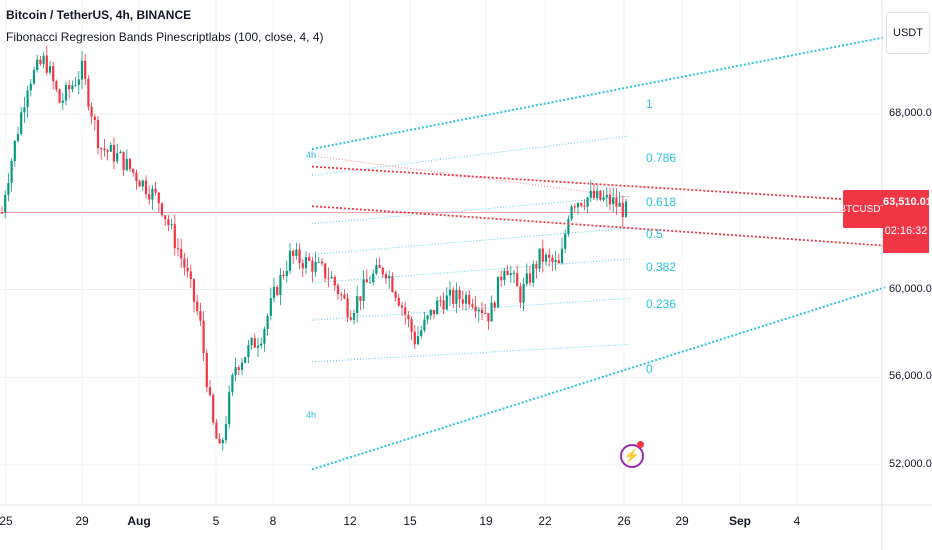 The image size is (932, 550). Describe the element at coordinates (910, 464) in the screenshot. I see `y-axis-label: 52,000.00` at that location.